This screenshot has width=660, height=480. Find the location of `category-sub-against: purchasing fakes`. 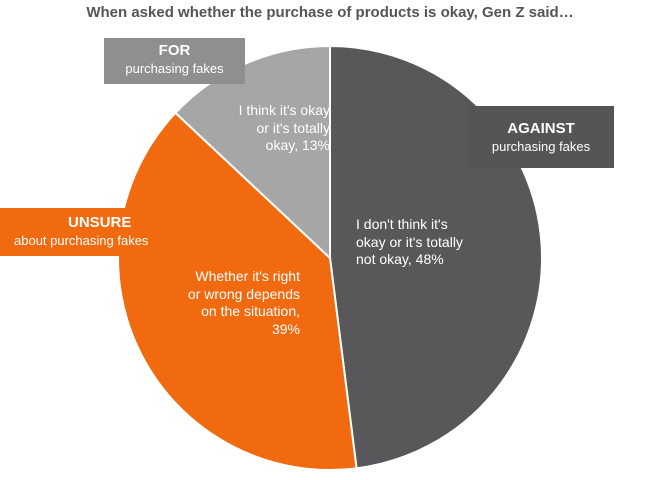

category-sub-against: purchasing fakes is located at coordinates (541, 146).